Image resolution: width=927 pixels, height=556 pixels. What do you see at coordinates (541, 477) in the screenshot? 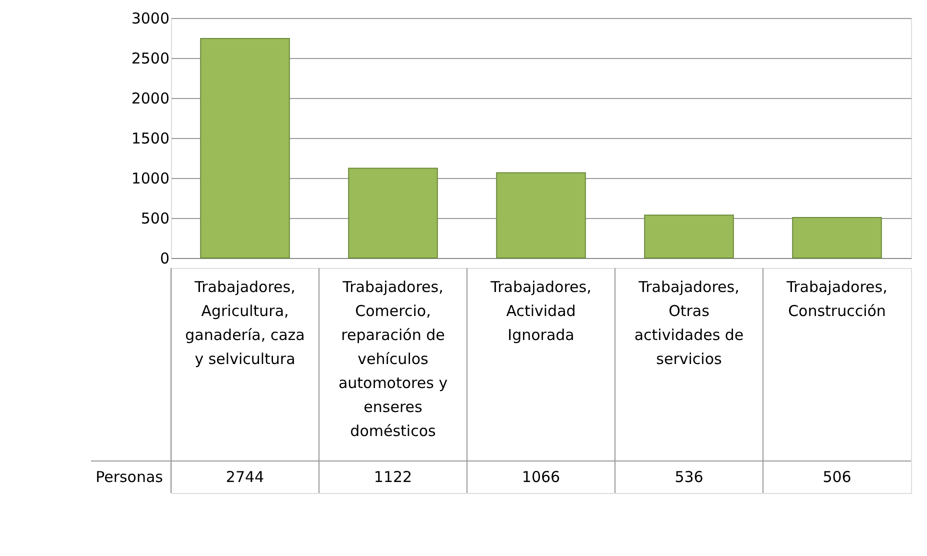
I see `data-label: 1066` at bounding box center [541, 477].